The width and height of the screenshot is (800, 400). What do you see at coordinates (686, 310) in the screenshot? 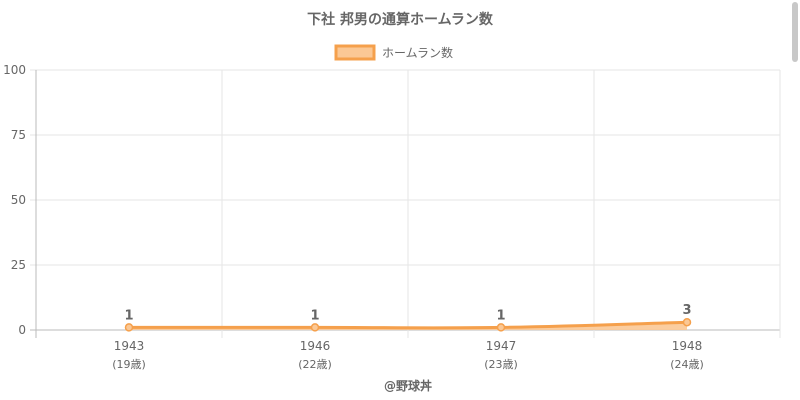
I see `data-label: 3` at bounding box center [686, 310].